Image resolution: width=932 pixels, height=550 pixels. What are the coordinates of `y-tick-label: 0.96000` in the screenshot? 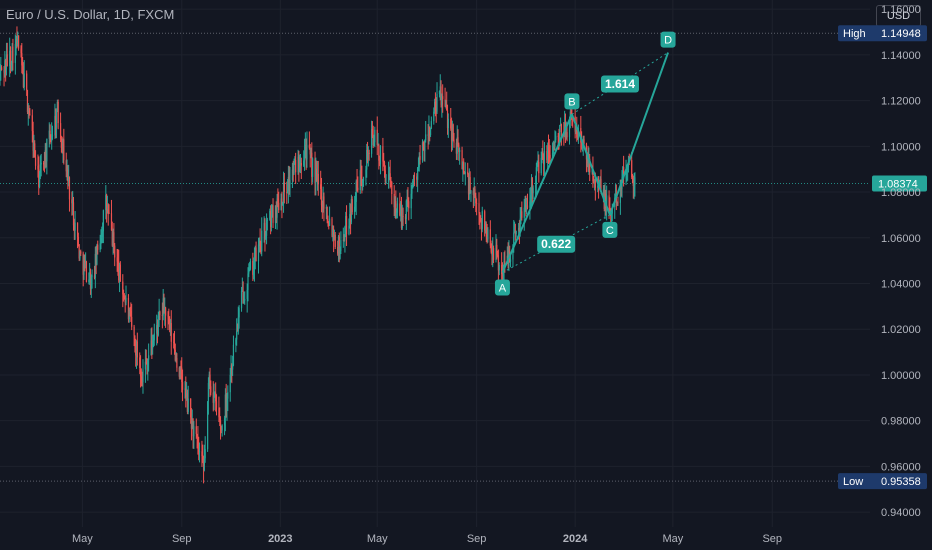 It's located at (901, 467).